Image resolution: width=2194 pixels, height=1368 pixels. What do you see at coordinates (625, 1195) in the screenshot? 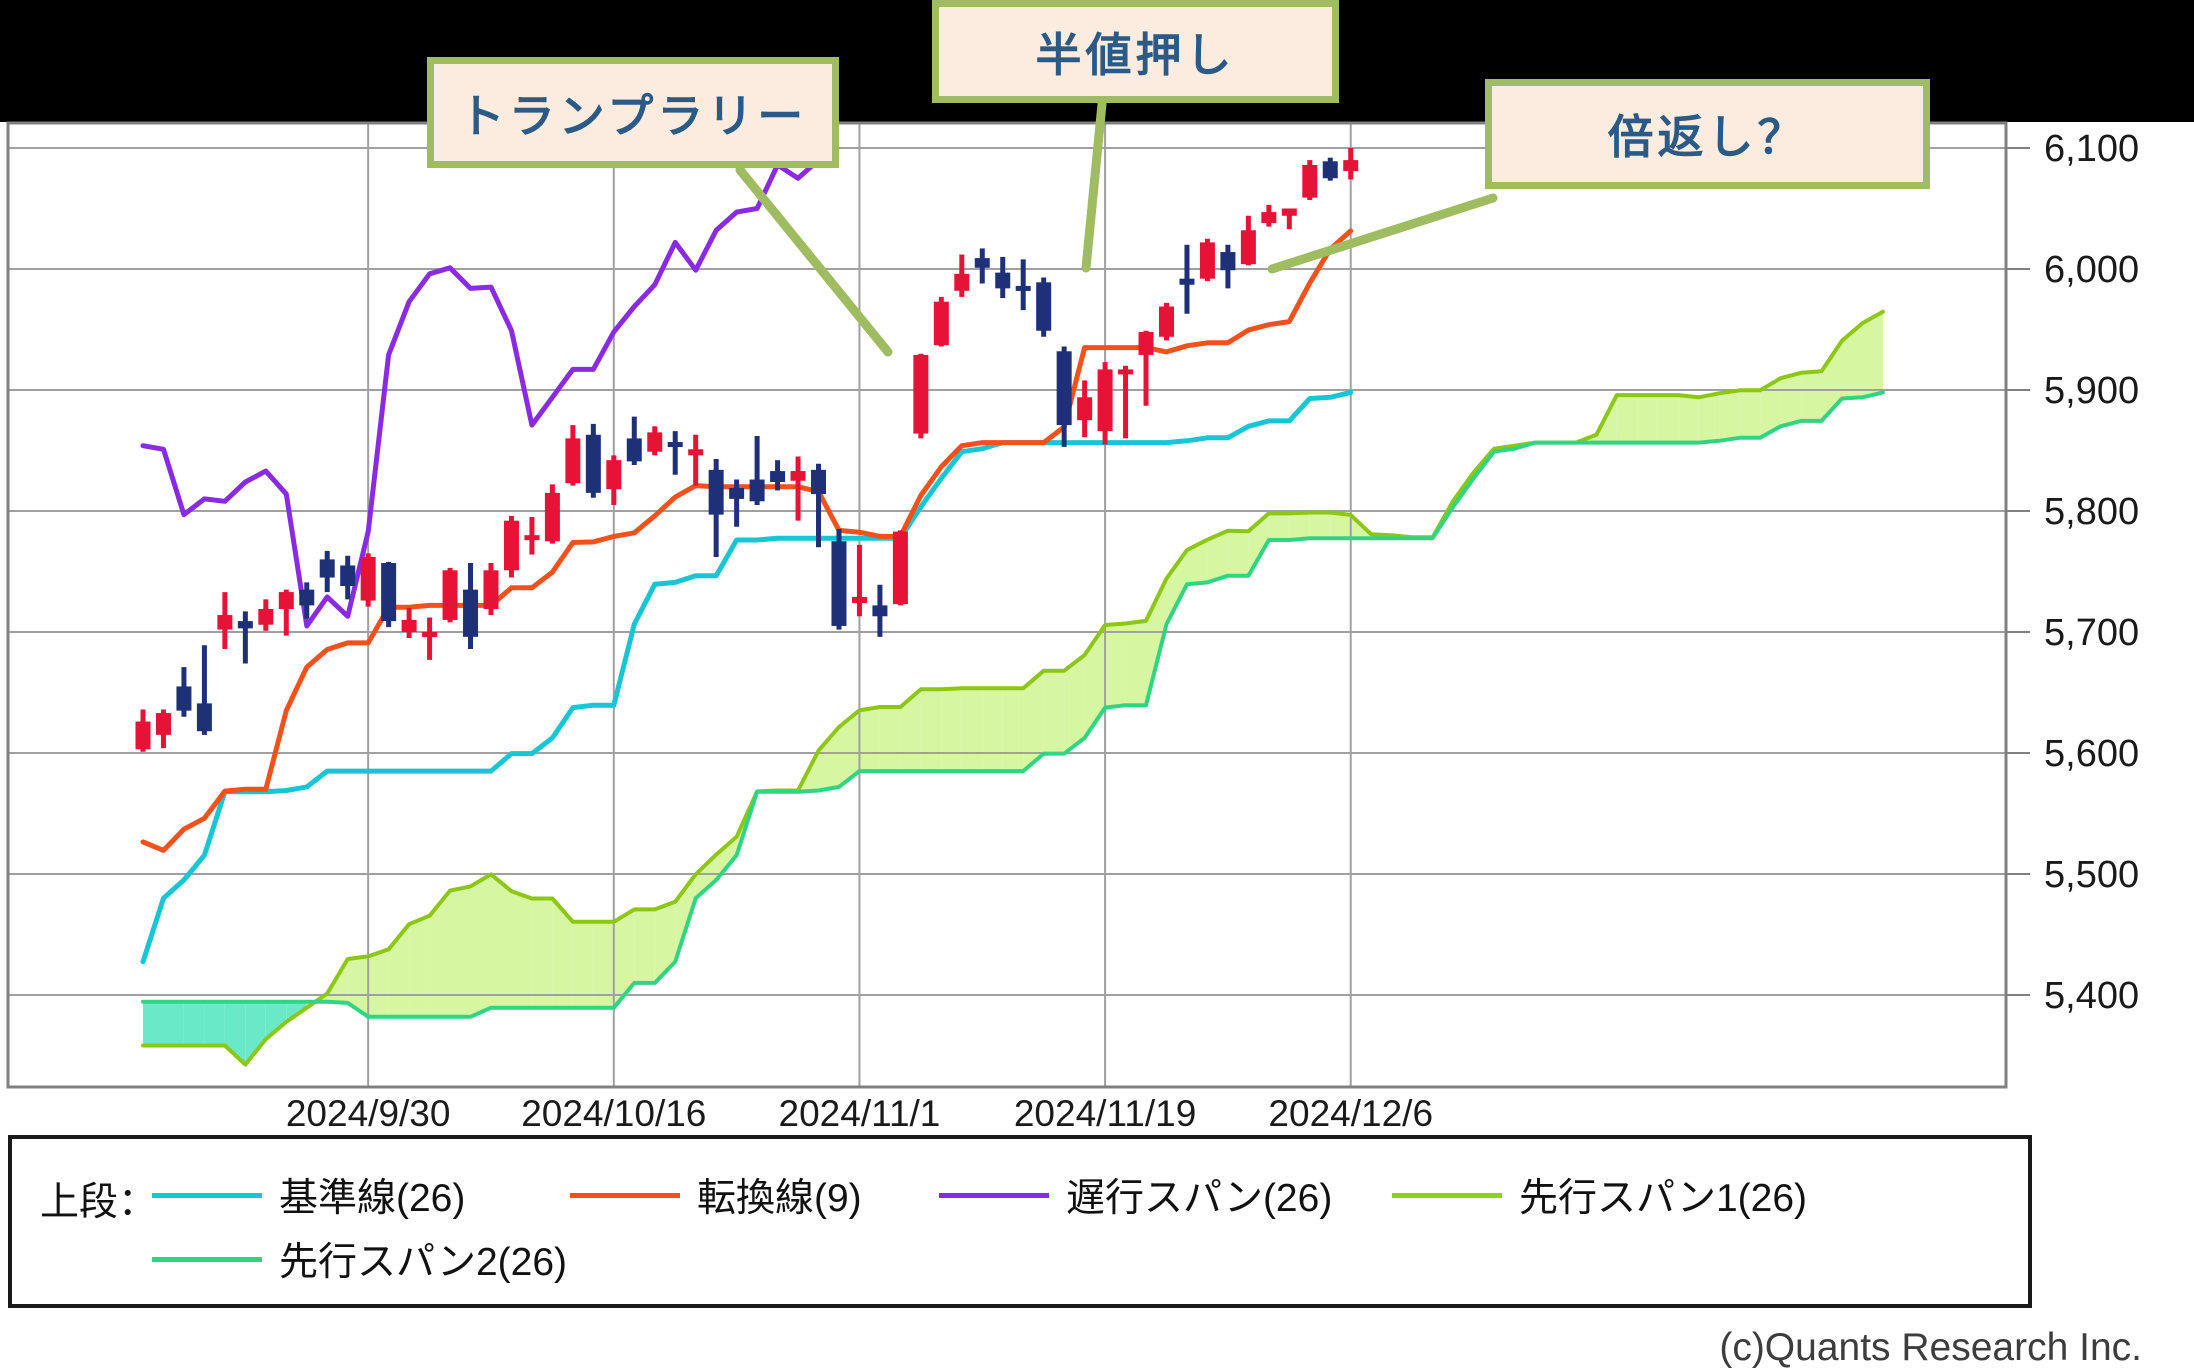
I see `tenkan-line-swatch` at bounding box center [625, 1195].